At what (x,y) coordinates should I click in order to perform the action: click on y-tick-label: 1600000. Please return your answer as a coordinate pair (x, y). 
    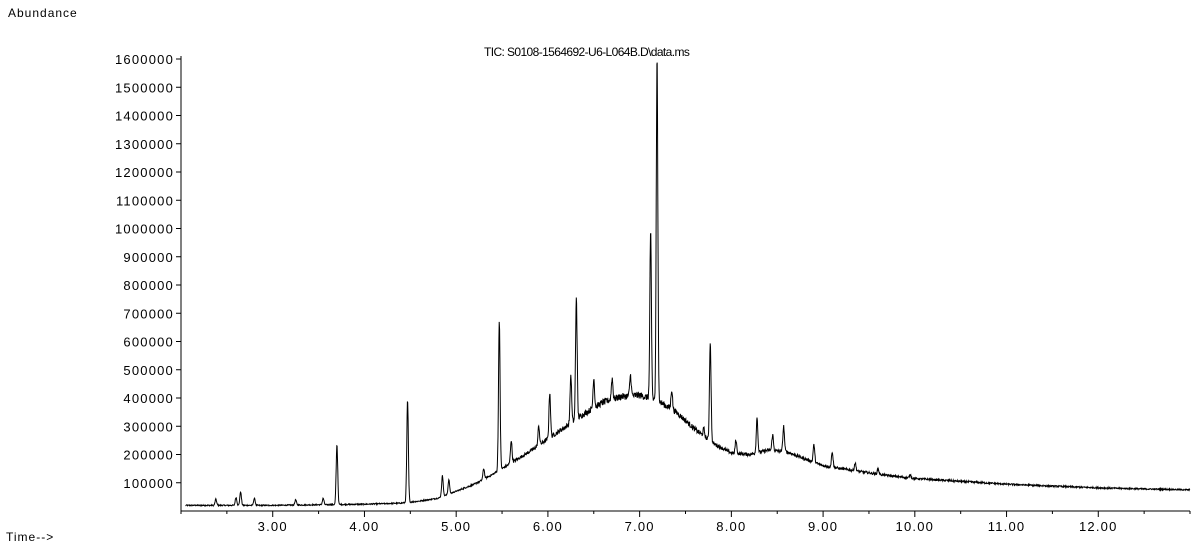
    Looking at the image, I should click on (144, 59).